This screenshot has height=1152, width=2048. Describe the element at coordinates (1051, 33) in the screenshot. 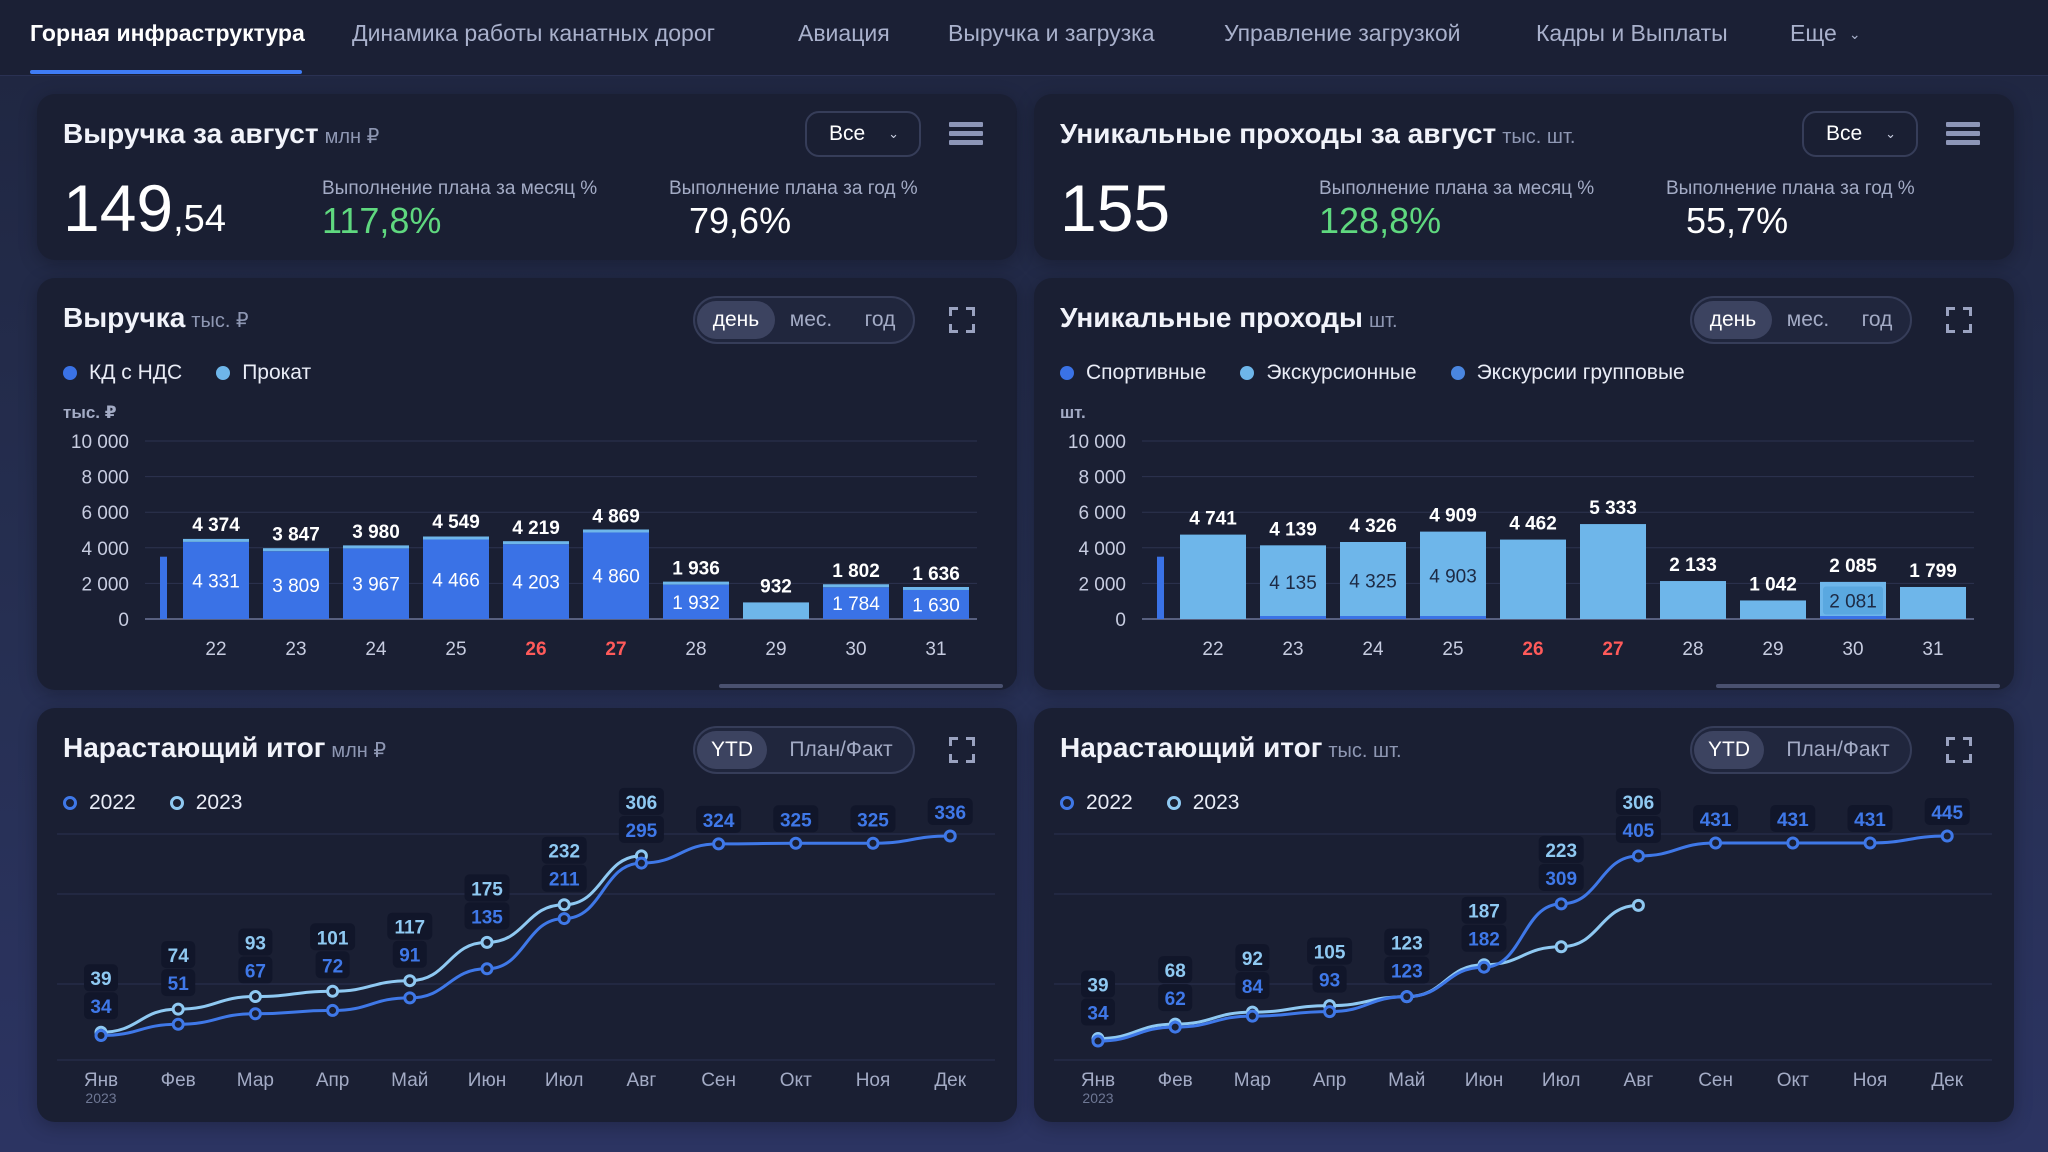

I see `tab-revenue-load: Выручка и загрузка` at that location.